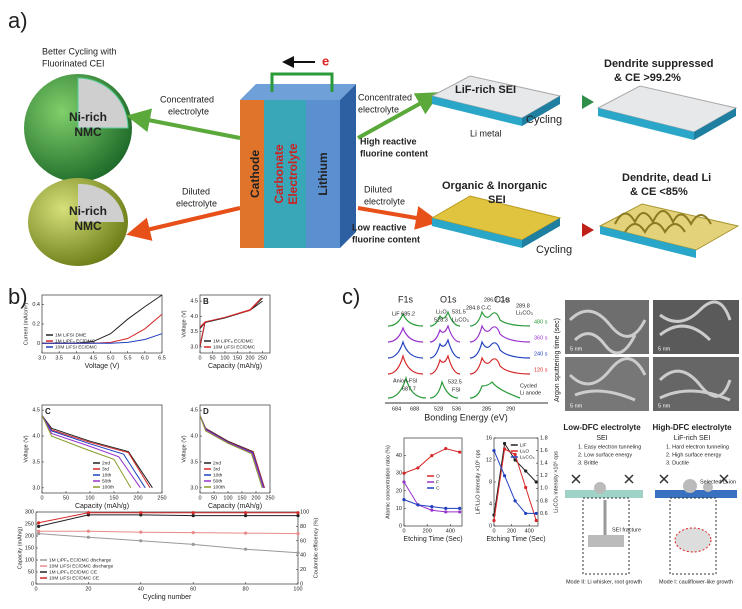  Describe the element at coordinates (398, 218) in the screenshot. I see `arrow` at that location.